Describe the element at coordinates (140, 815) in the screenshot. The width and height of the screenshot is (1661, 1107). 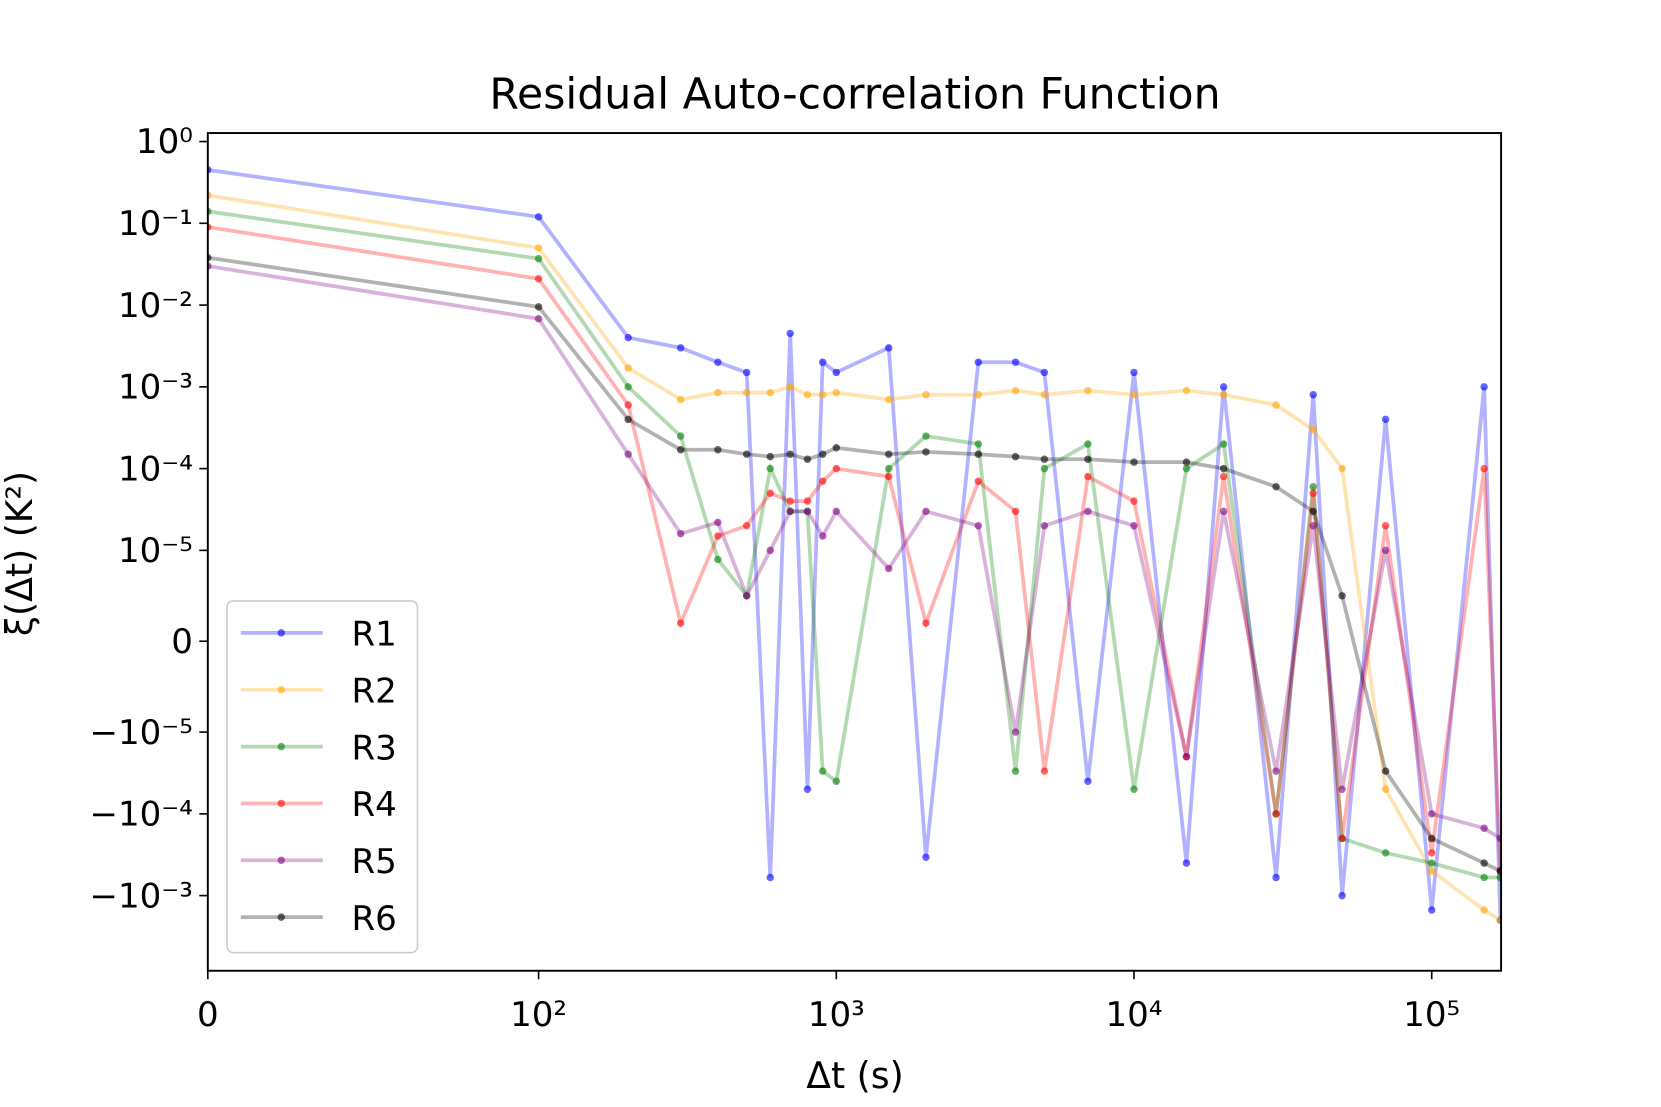
I see `y-tick-label: −10⁻⁴` at that location.